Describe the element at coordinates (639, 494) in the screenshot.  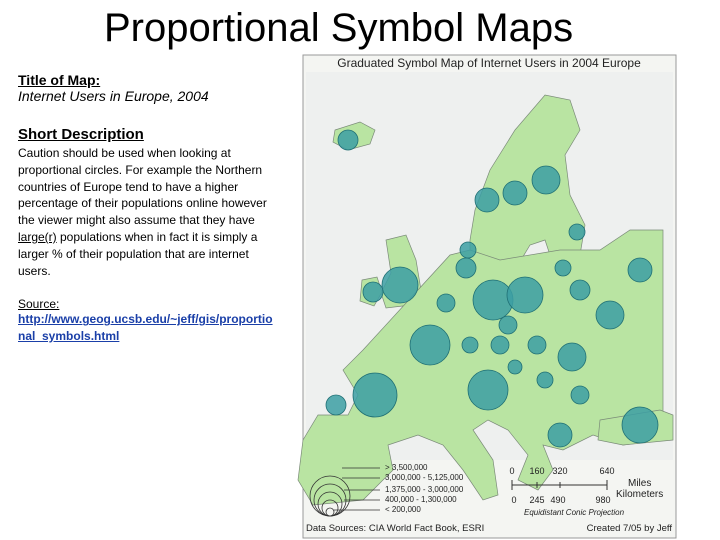
I see `km-label: Kilometers` at that location.